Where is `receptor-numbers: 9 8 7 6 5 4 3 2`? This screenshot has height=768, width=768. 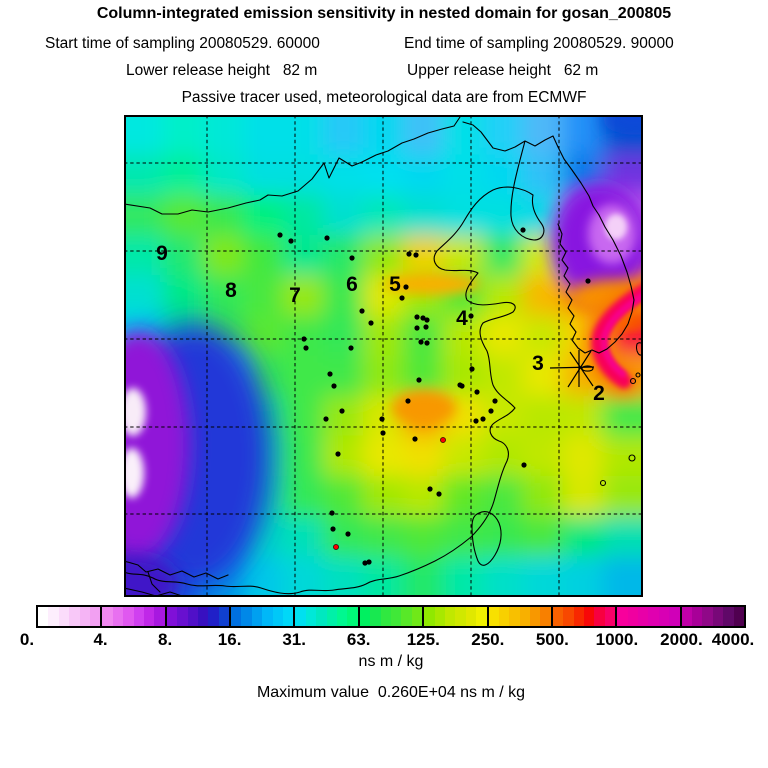
receptor-numbers: 9 8 7 6 5 4 3 2 is located at coordinates (380, 323).